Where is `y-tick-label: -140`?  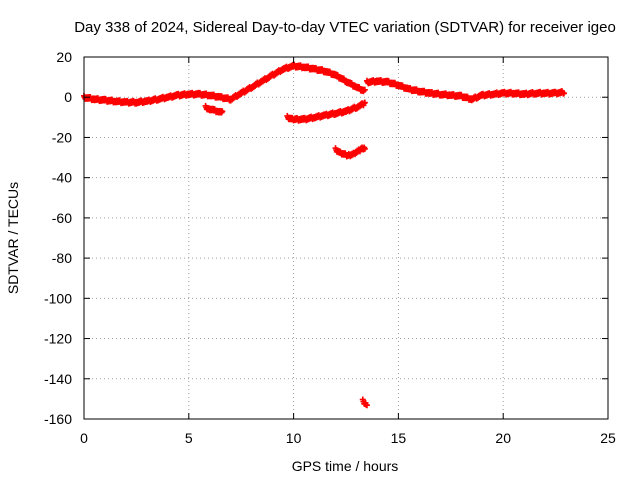
y-tick-label: -140 is located at coordinates (58, 379).